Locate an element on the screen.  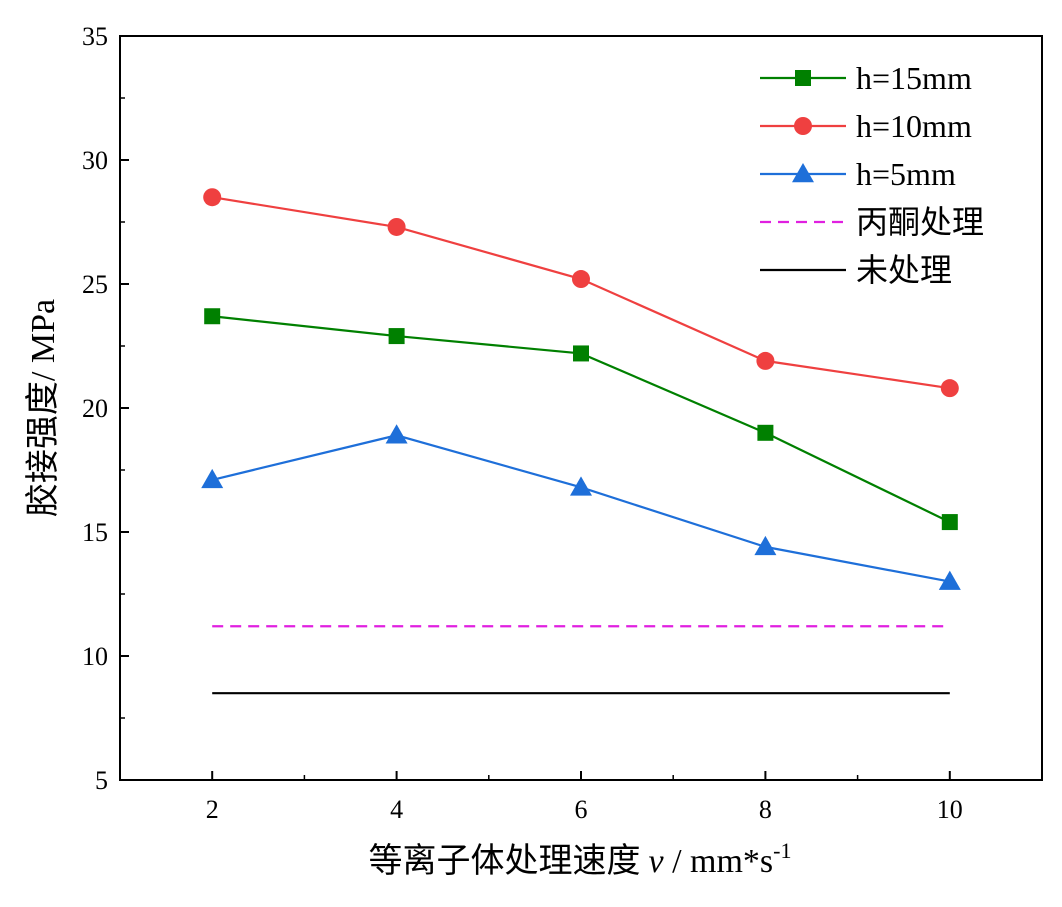
series-line is located at coordinates (581, 508).